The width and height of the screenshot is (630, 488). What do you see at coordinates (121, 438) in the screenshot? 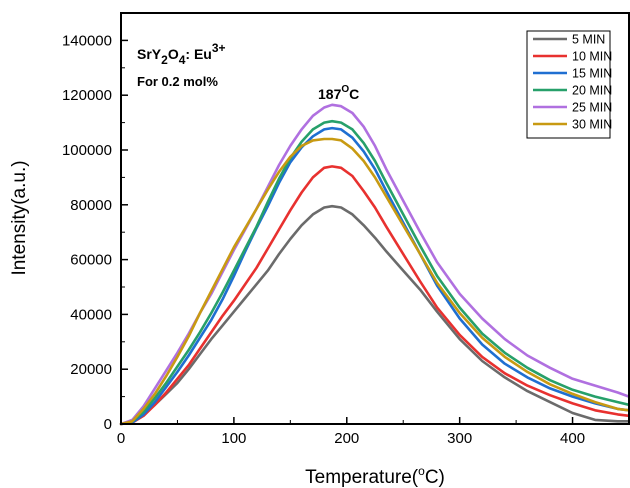
I see `x-tick-label: 0` at bounding box center [121, 438].